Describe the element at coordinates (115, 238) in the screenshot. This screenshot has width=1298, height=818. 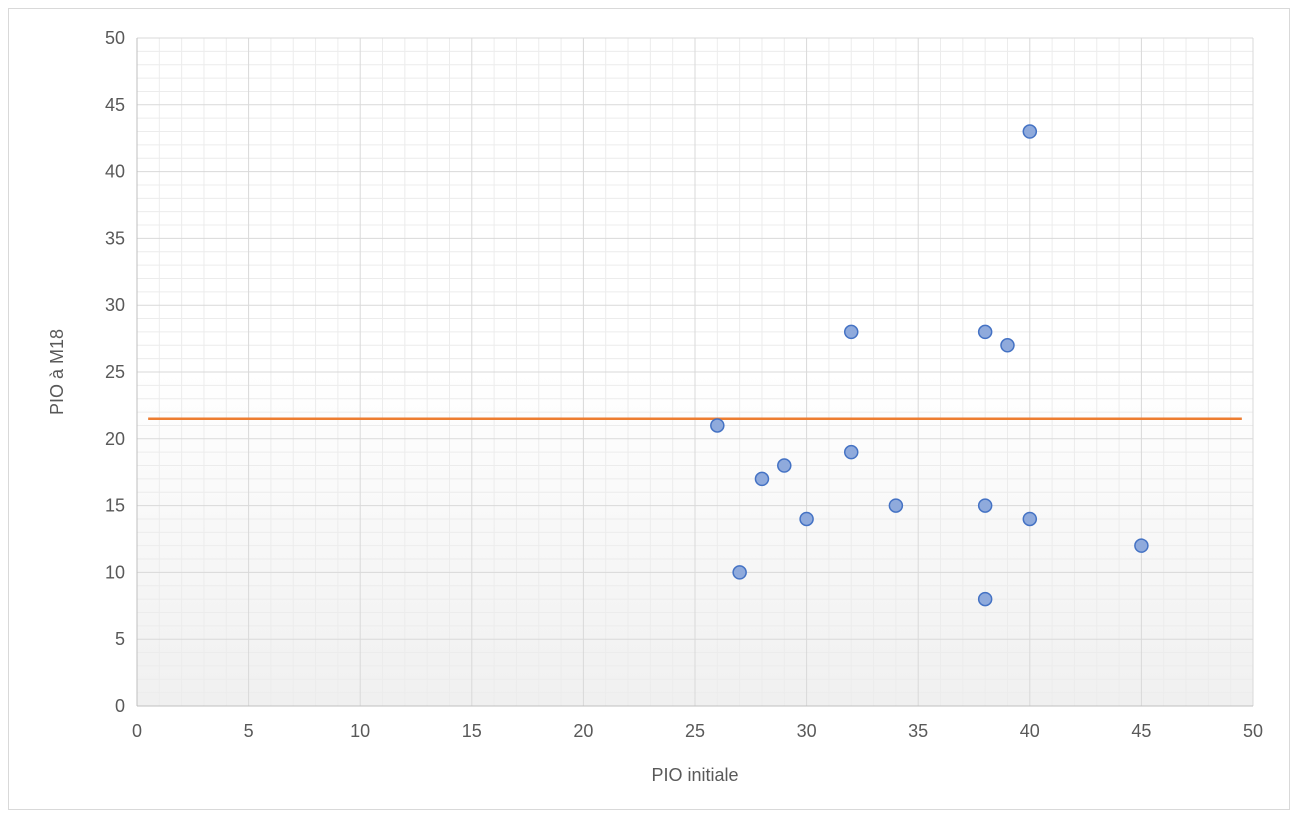
I see `y-tick-label: 35` at that location.